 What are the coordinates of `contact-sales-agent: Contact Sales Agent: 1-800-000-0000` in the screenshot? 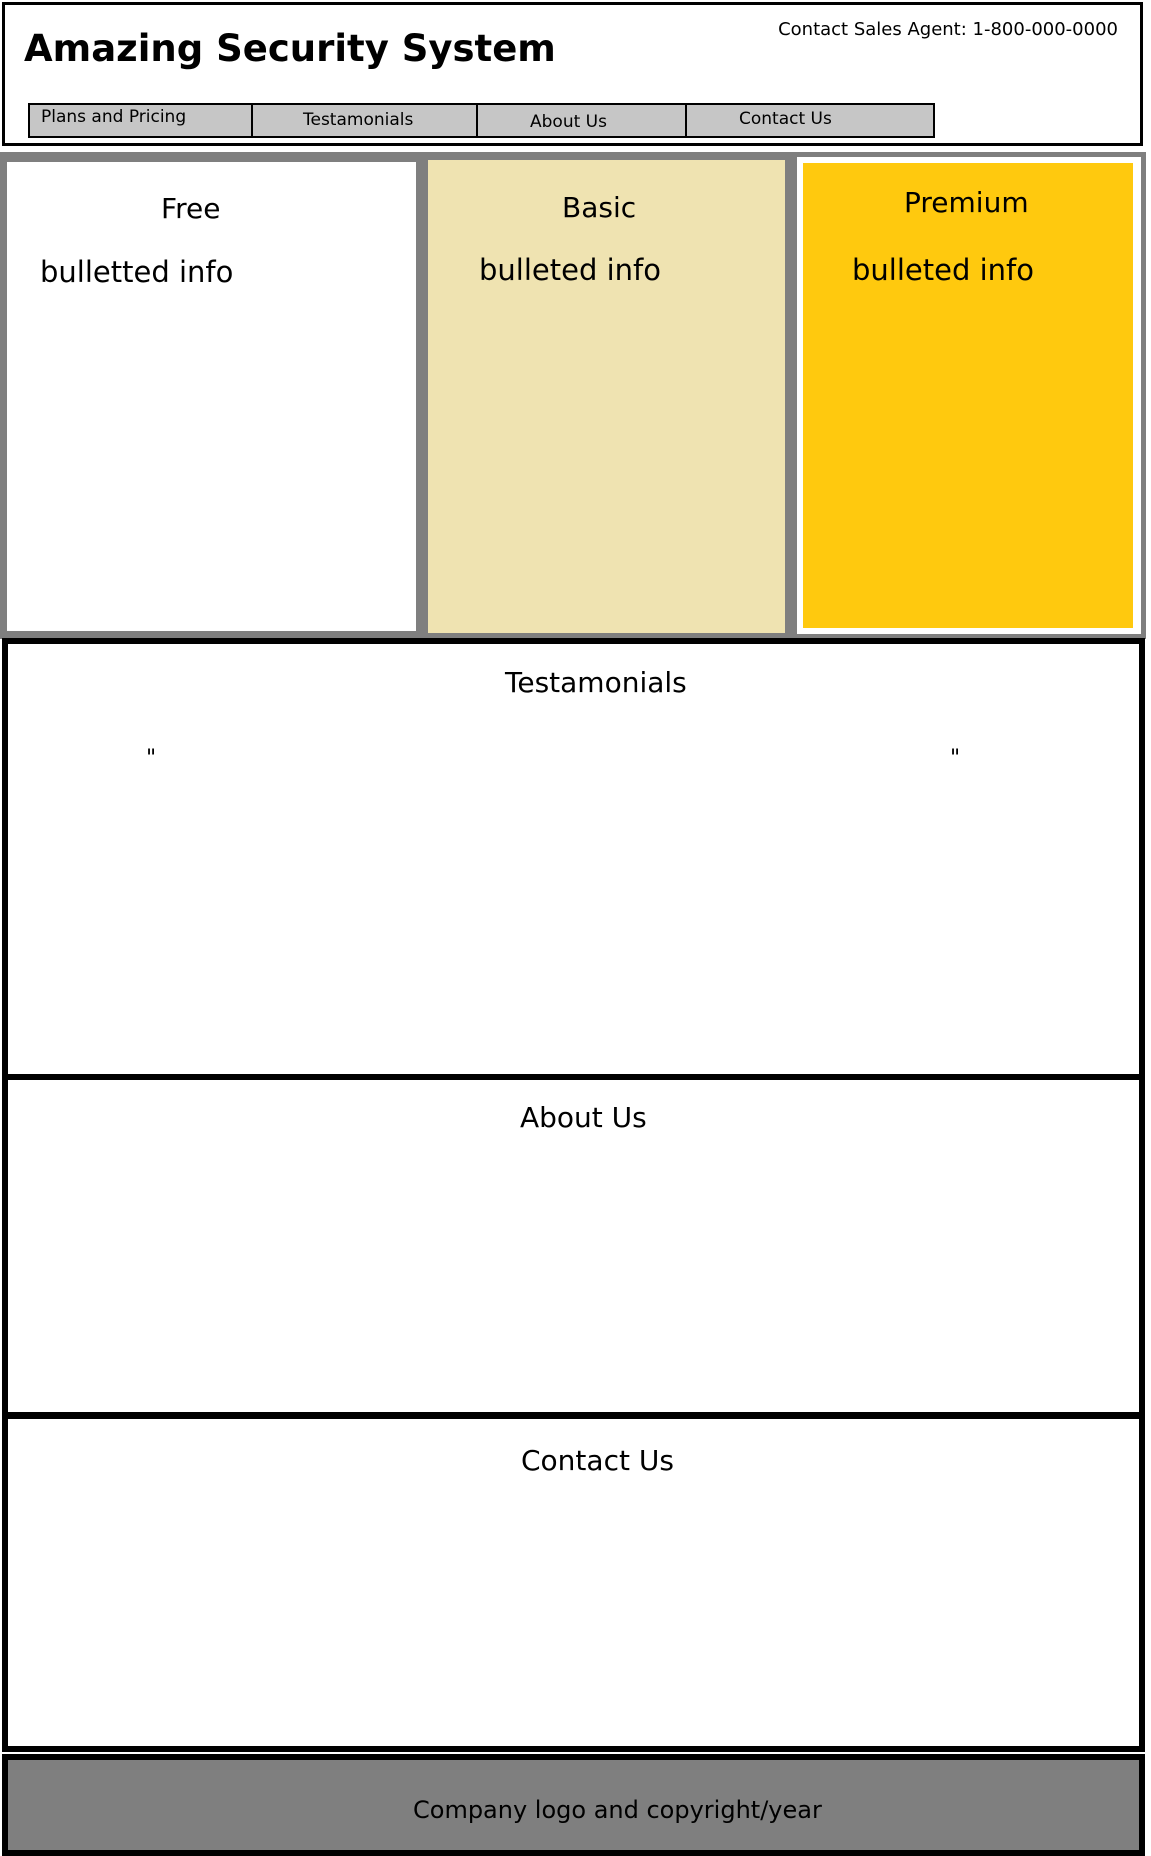 It's located at (948, 29).